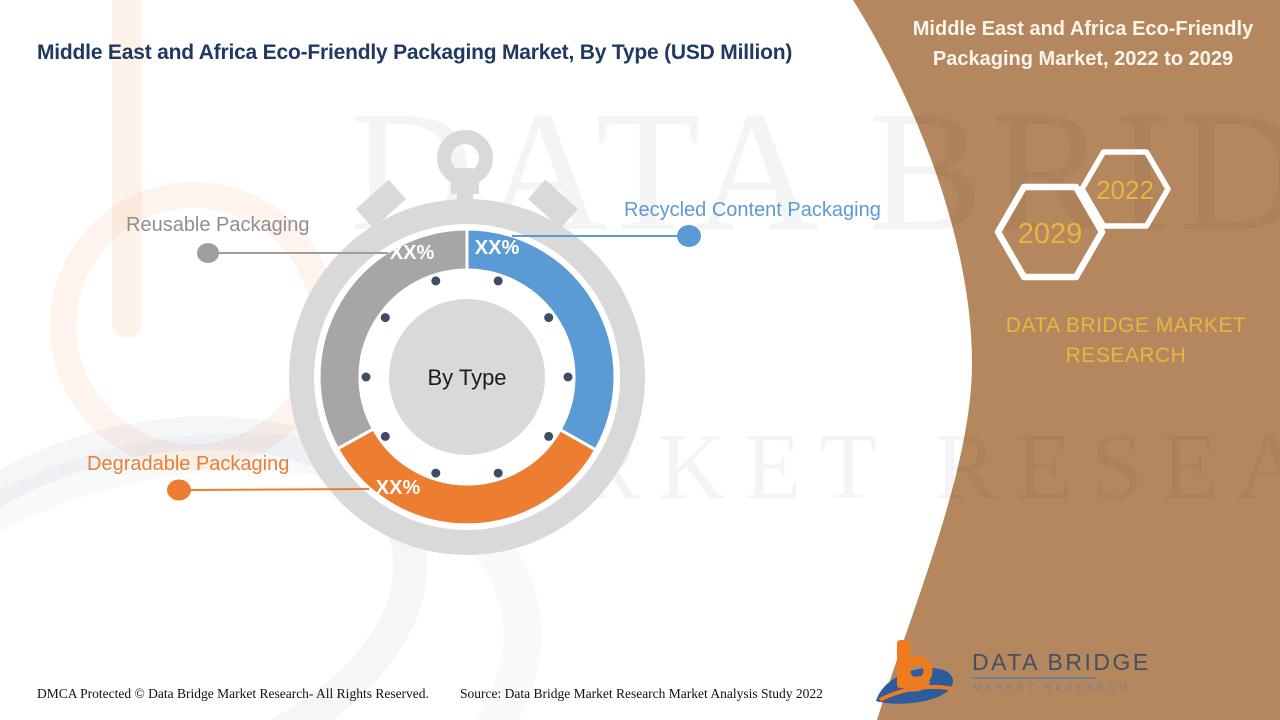 The width and height of the screenshot is (1280, 720). I want to click on label-degradable-packaging: Degradable Packaging, so click(188, 464).